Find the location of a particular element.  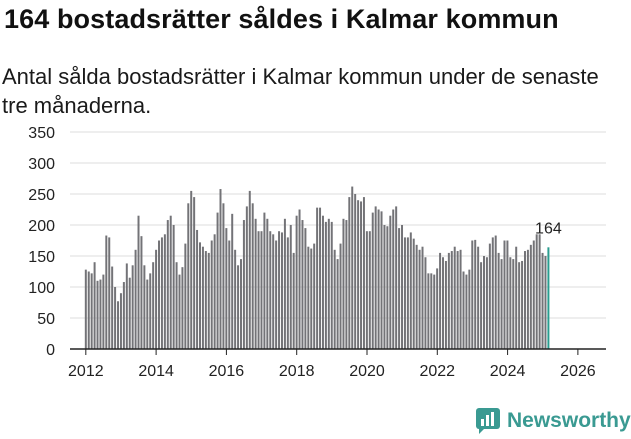

x-tick-label: 2020 is located at coordinates (367, 371).